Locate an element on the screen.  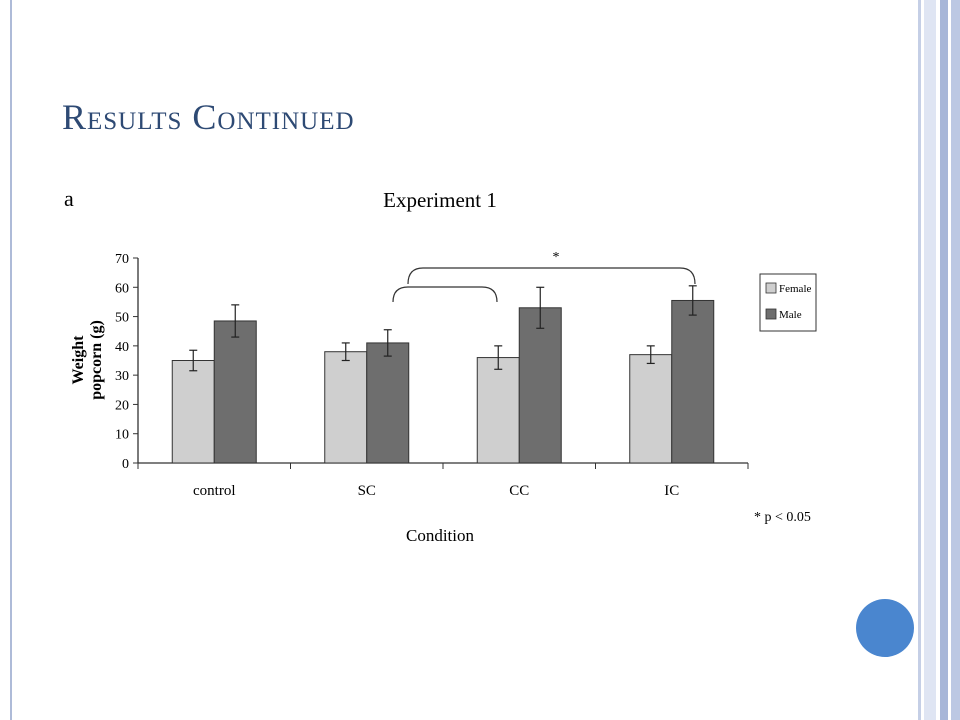
x-axis-title: Condition is located at coordinates (440, 535).